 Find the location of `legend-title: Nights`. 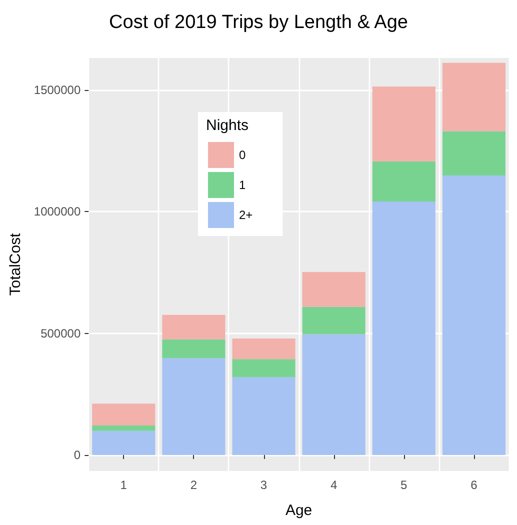

legend-title: Nights is located at coordinates (227, 125).